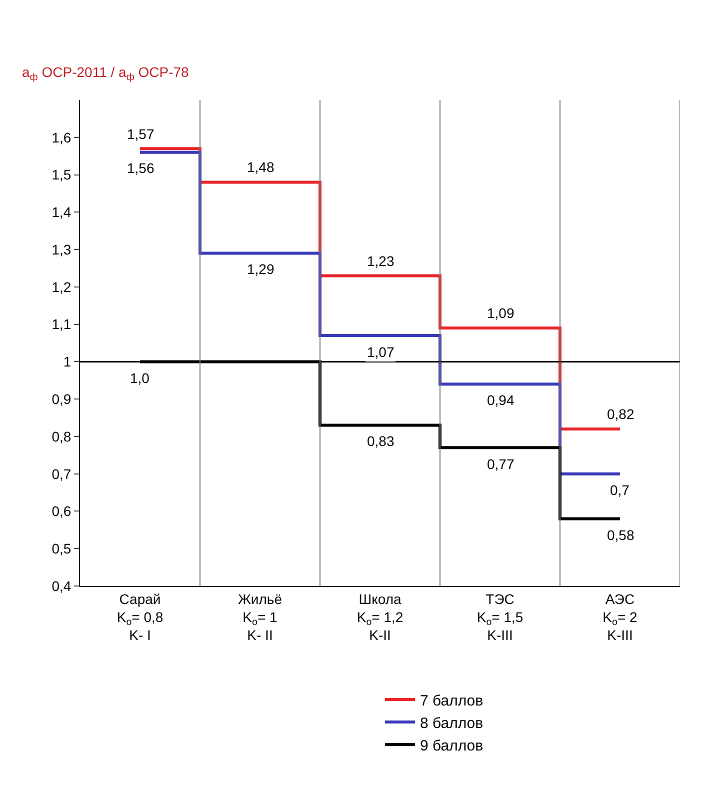 The image size is (710, 796). Describe the element at coordinates (260, 269) in the screenshot. I see `data-label: 1,29` at that location.